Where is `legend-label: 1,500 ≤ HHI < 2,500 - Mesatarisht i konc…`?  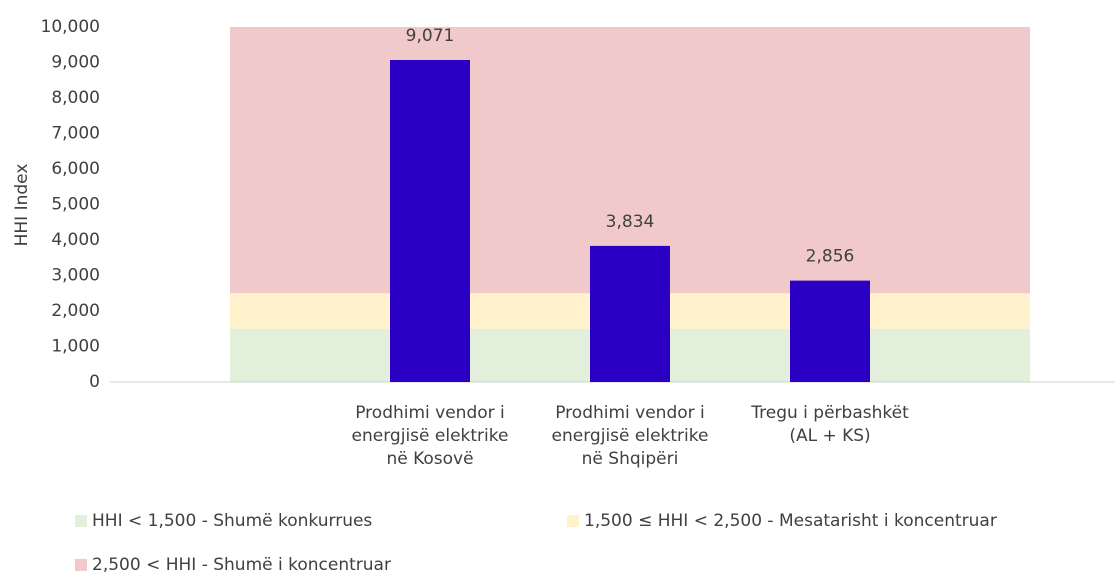
legend-label: 1,500 ≤ HHI < 2,500 - Mesatarisht i konc… is located at coordinates (790, 521).